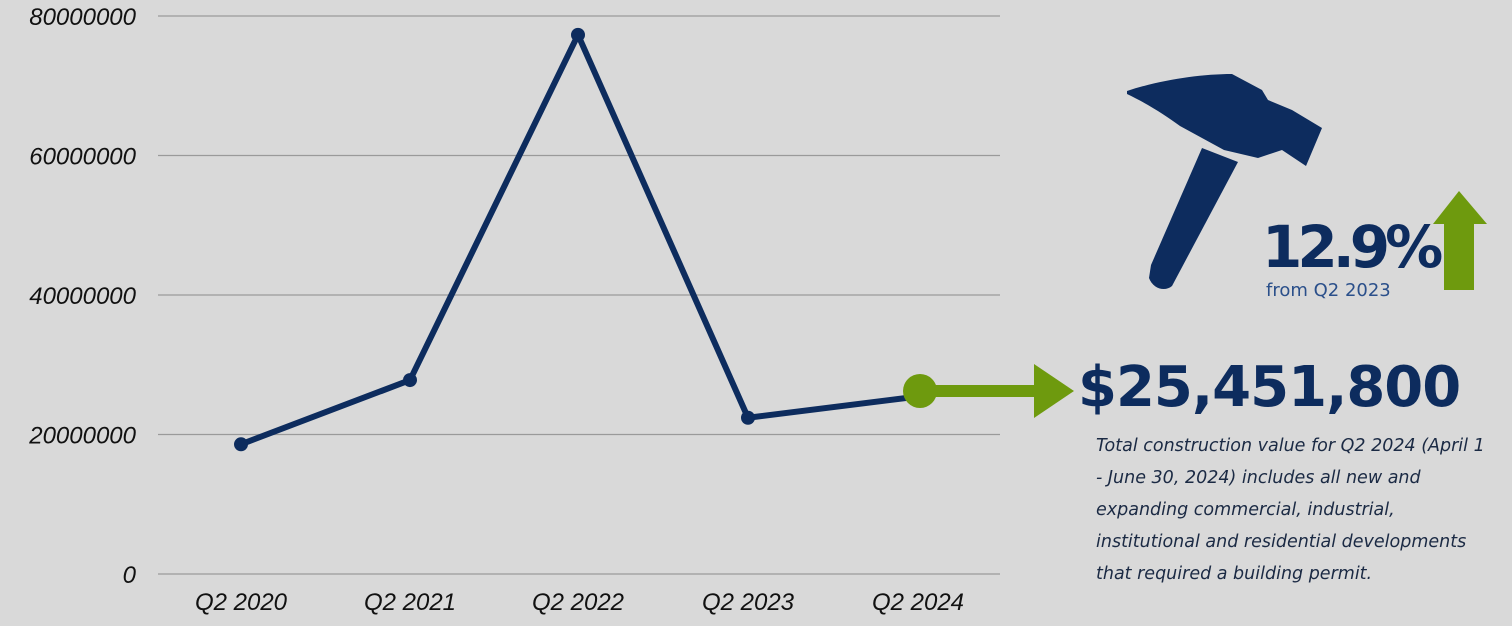  Describe the element at coordinates (130, 575) in the screenshot. I see `y-tick-label: 0` at that location.